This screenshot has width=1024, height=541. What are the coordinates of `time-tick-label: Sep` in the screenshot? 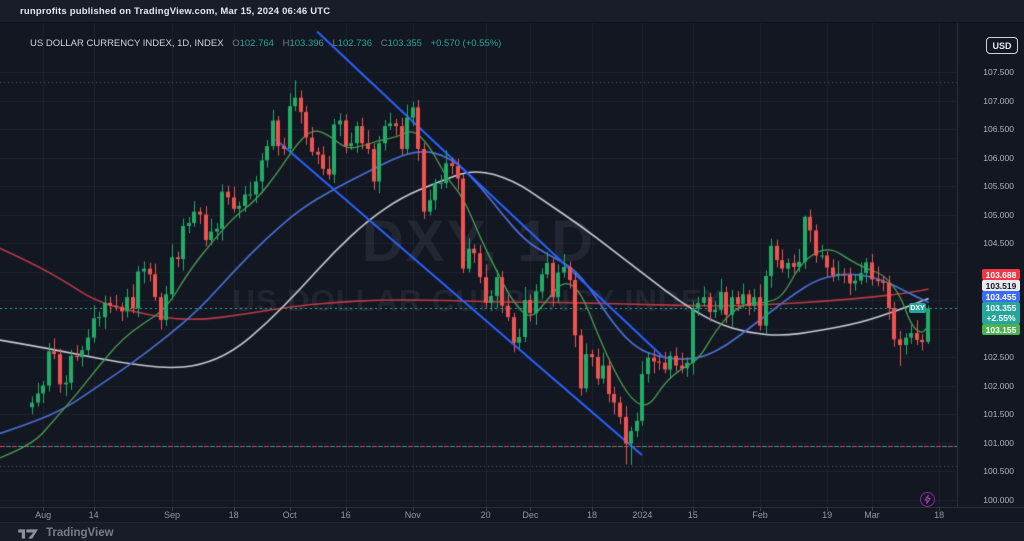 It's located at (171, 515).